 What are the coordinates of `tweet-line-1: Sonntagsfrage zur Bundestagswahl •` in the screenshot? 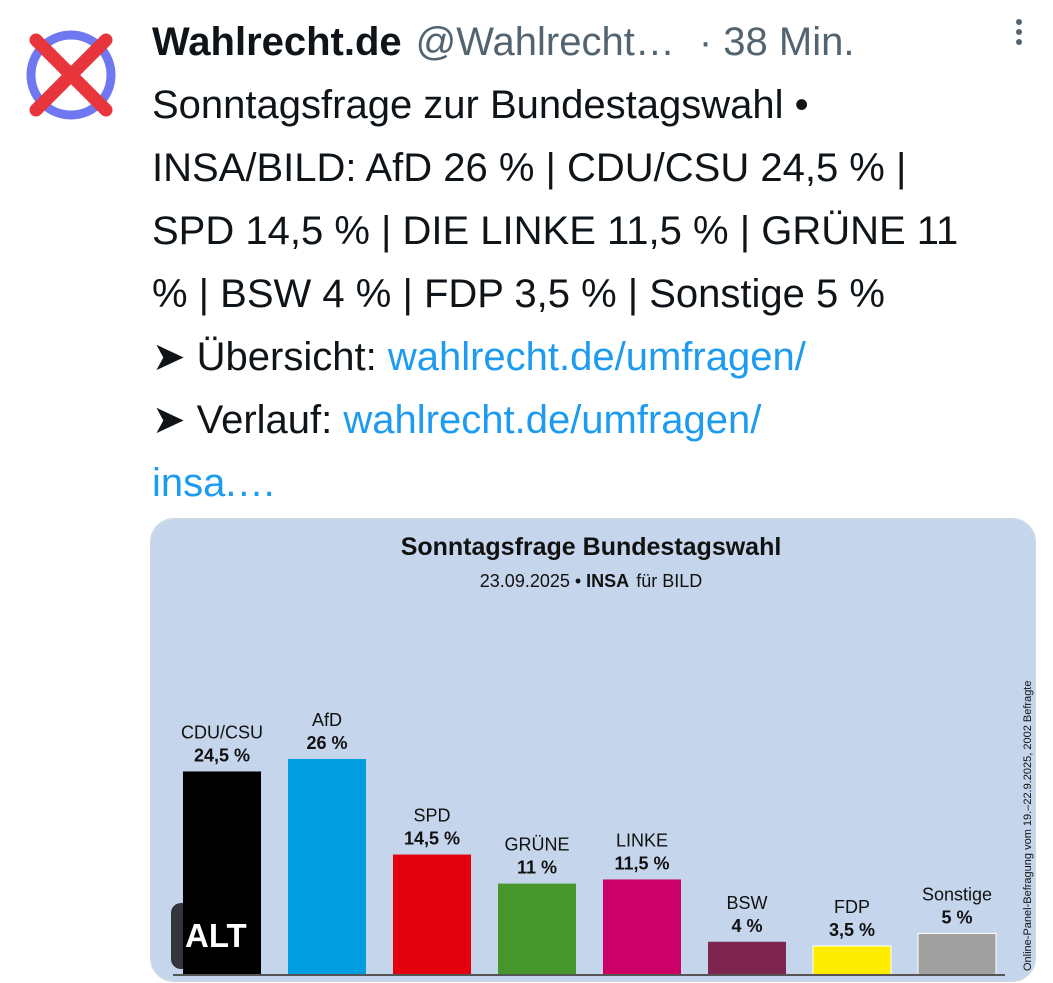 It's located at (480, 105).